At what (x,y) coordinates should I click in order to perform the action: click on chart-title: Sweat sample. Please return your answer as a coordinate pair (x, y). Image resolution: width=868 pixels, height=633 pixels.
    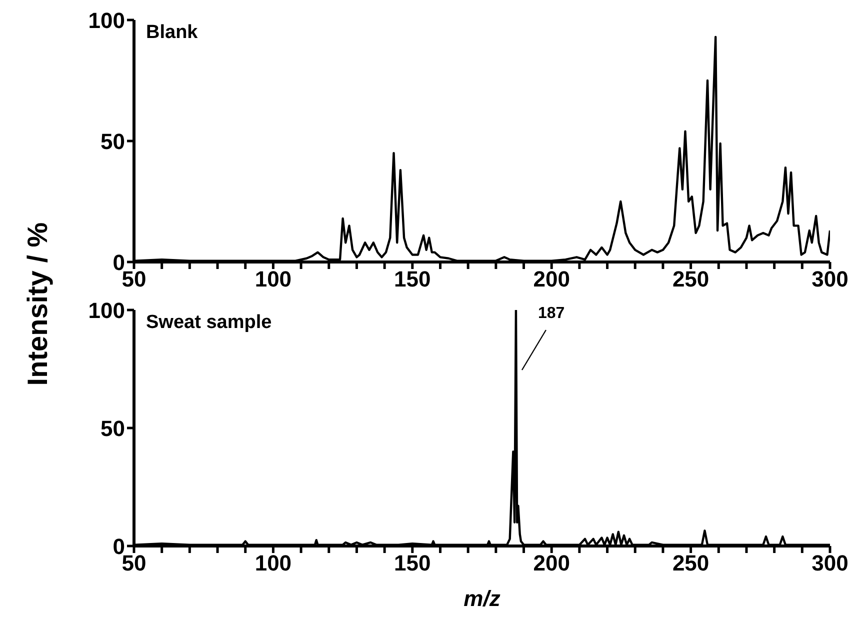
    Looking at the image, I should click on (209, 323).